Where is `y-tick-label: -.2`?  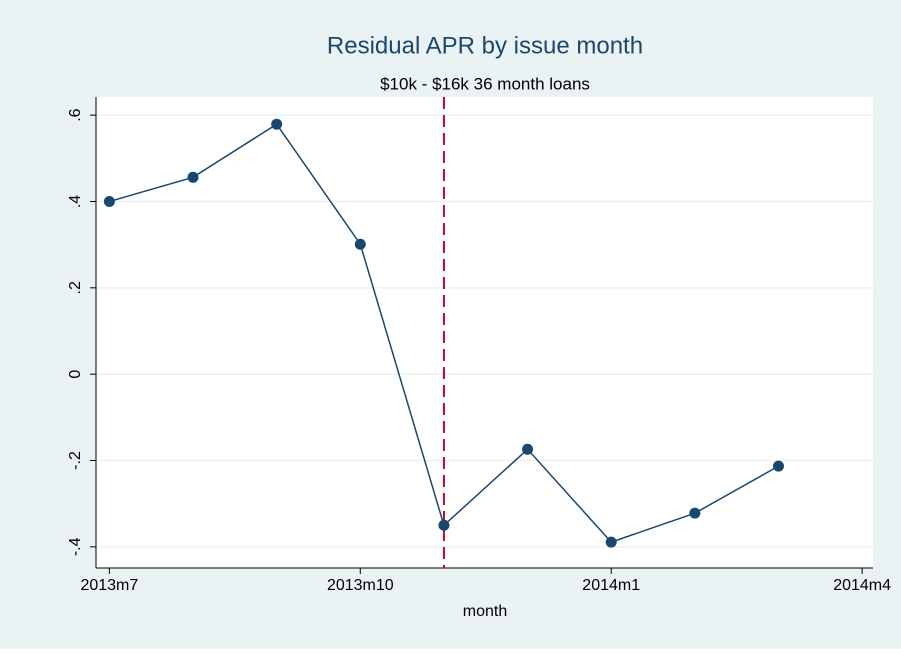
y-tick-label: -.2 is located at coordinates (75, 460).